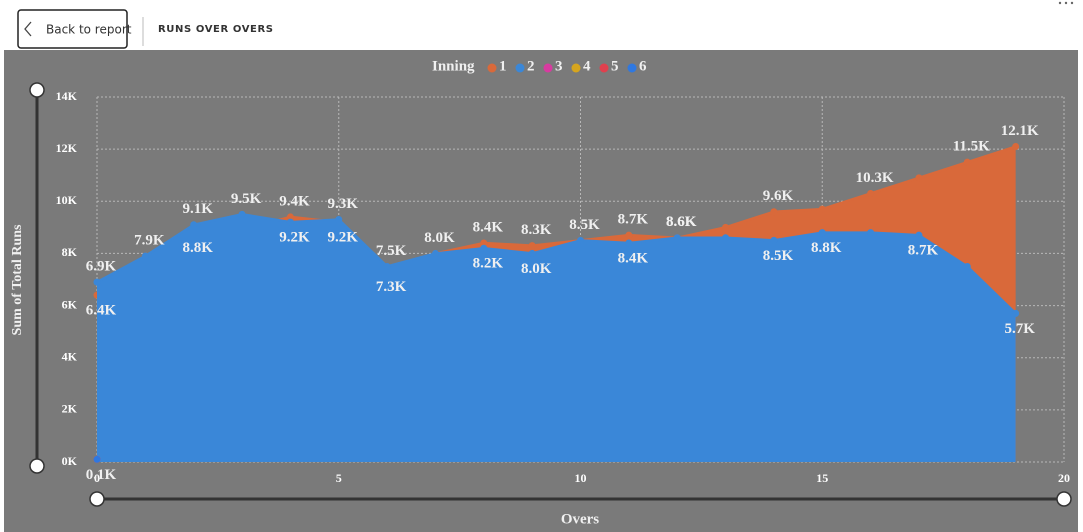 This screenshot has width=1083, height=532. Describe the element at coordinates (216, 29) in the screenshot. I see `page-title: RUNS OVER OVERS` at that location.